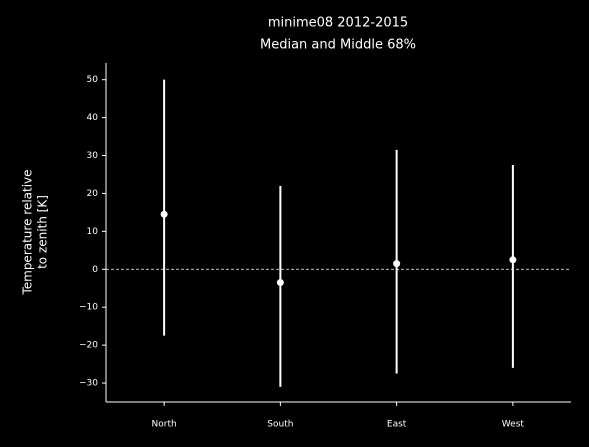 The height and width of the screenshot is (447, 589). I want to click on chart-title: minime08 2012-2015, so click(338, 23).